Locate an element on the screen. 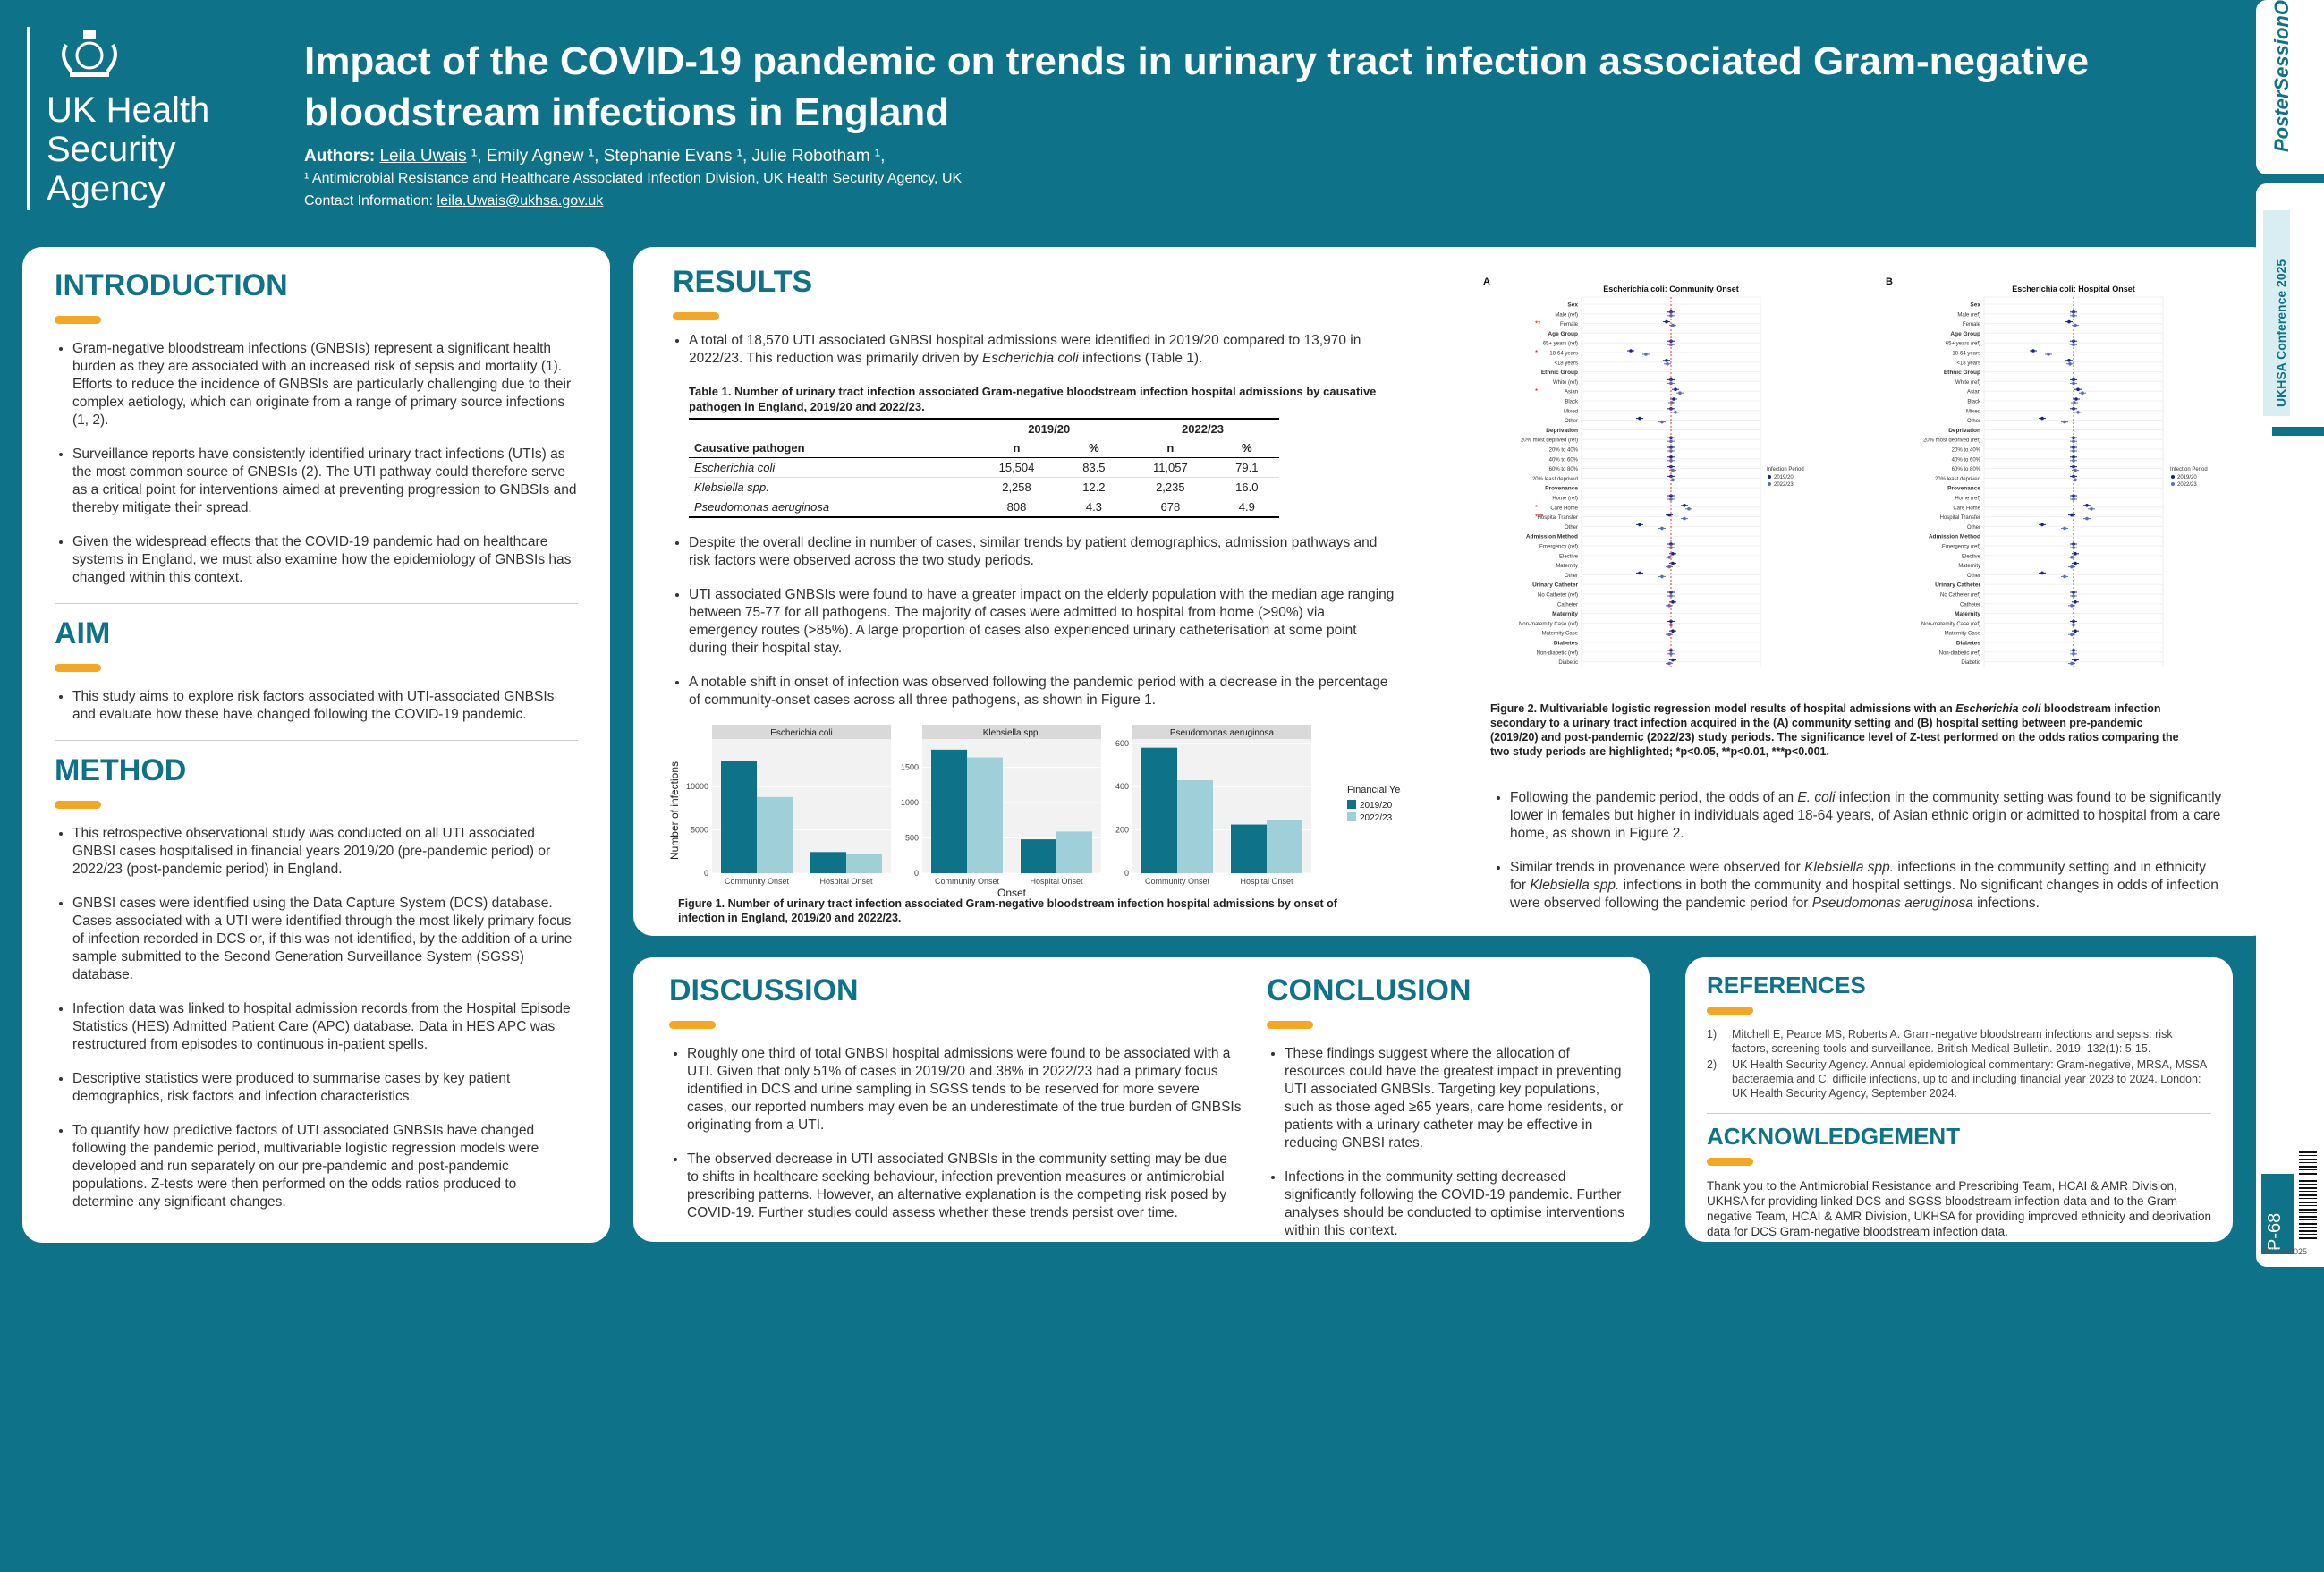 The width and height of the screenshot is (2324, 1572). tick-label: 1000 is located at coordinates (910, 802).